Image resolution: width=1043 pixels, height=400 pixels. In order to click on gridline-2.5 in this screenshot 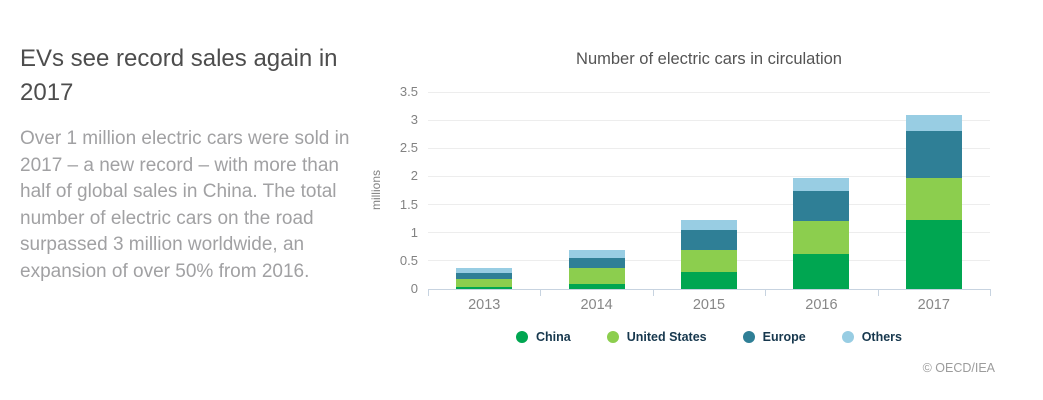, I will do `click(709, 148)`.